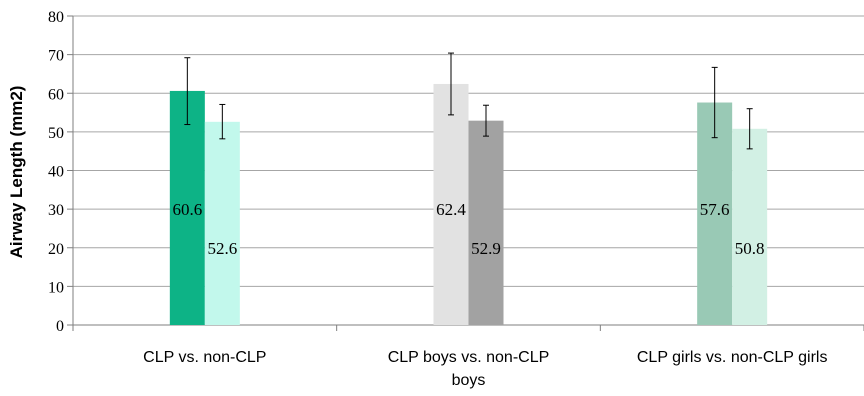  Describe the element at coordinates (56, 210) in the screenshot. I see `y-tick-label: 30` at that location.